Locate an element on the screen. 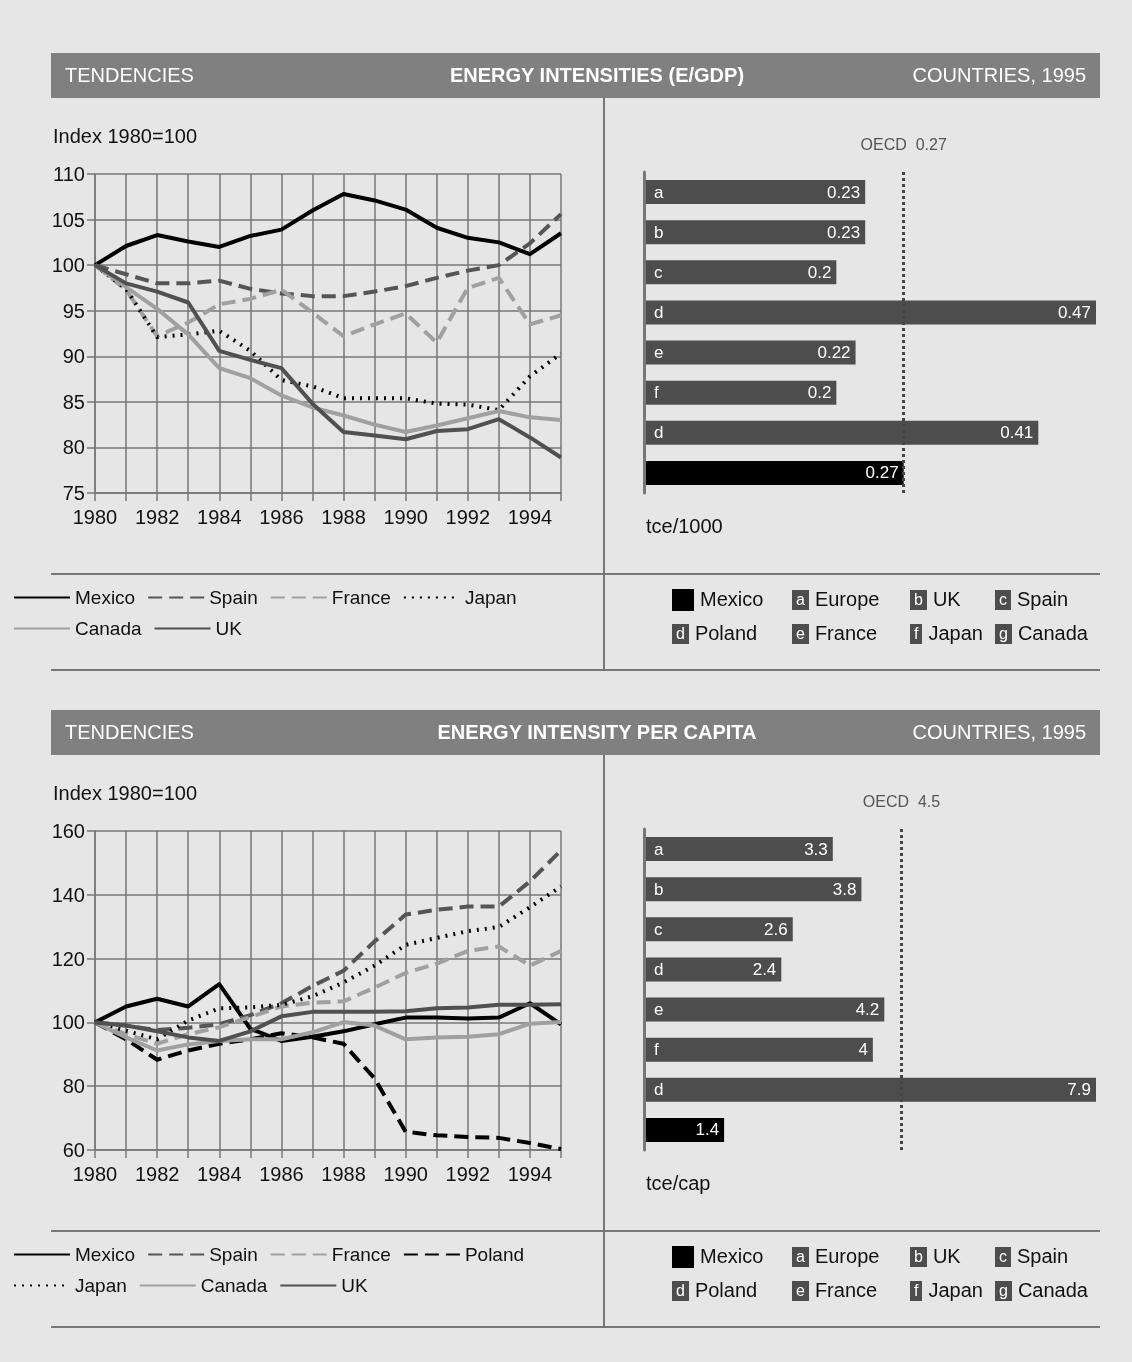 Image resolution: width=1132 pixels, height=1362 pixels. chart-title: ENERGY INTENSITY PER CAPITA is located at coordinates (597, 732).